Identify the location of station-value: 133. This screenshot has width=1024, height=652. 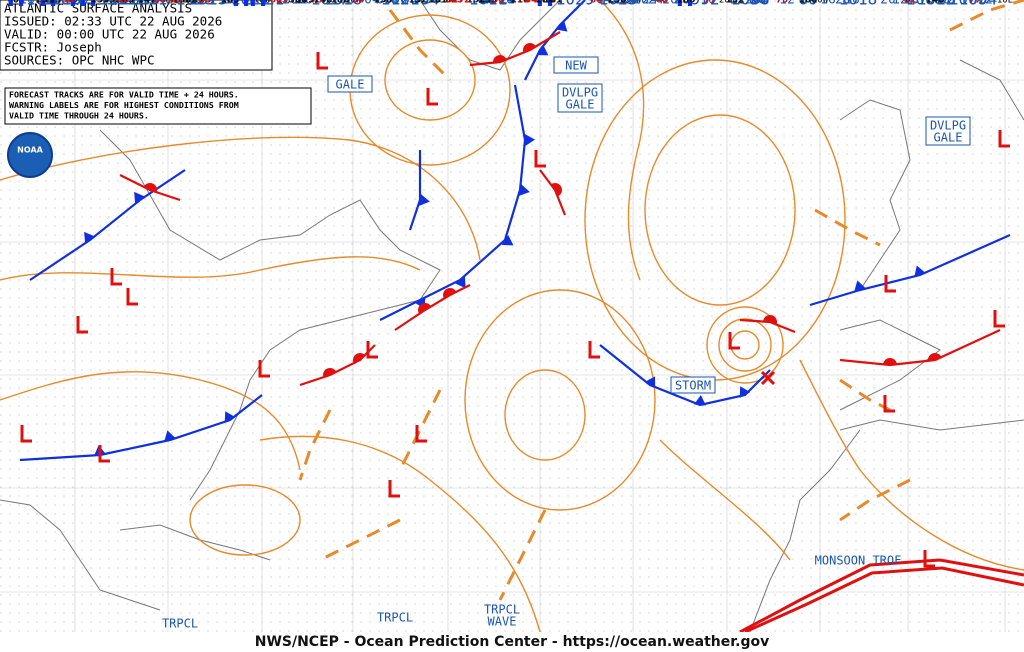
(52, 3).